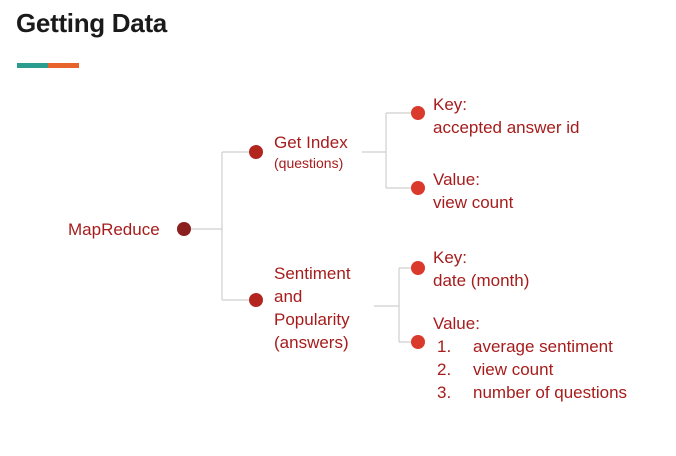 The image size is (676, 456). What do you see at coordinates (312, 319) in the screenshot?
I see `sentiment-line-3: Popularity` at bounding box center [312, 319].